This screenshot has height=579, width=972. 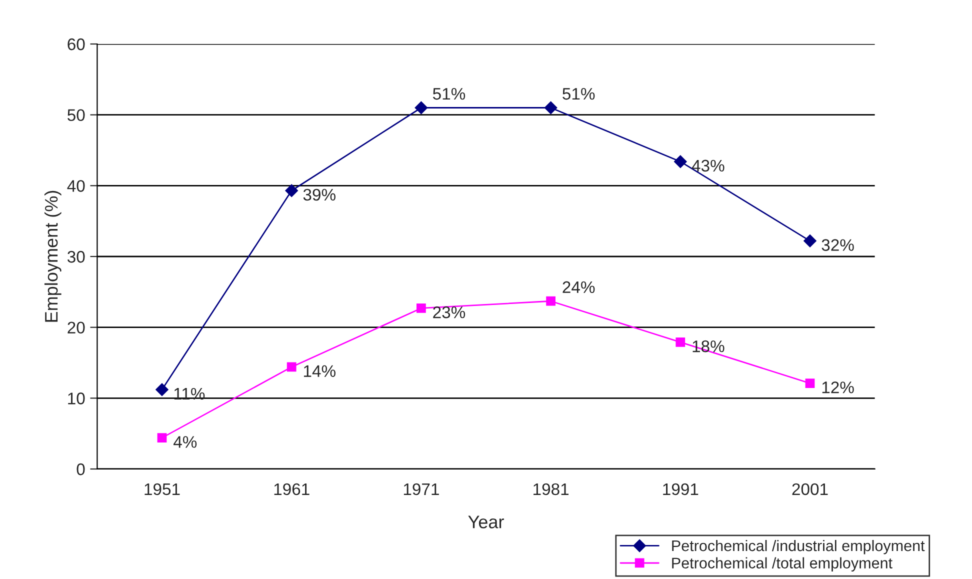 I want to click on y-tick-label: 50, so click(x=76, y=115).